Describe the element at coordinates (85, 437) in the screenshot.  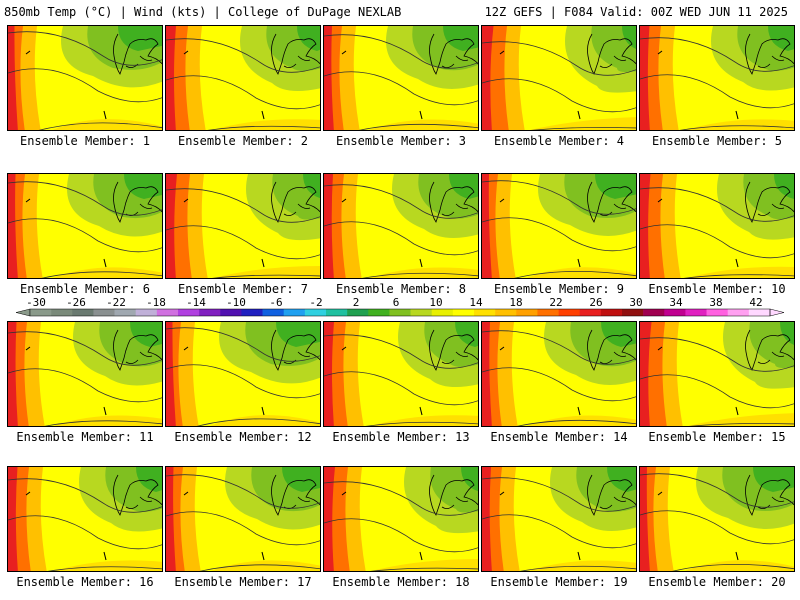
I see `ensemble-member-label: Ensemble Member: 11` at that location.